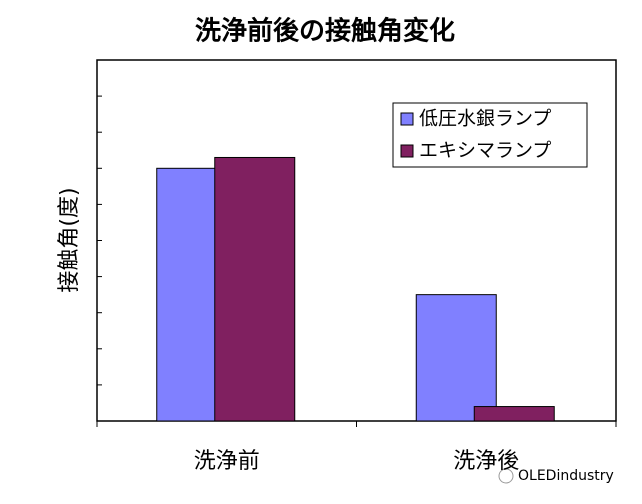  Describe the element at coordinates (485, 151) in the screenshot. I see `legend-label: エキシマランプ` at that location.